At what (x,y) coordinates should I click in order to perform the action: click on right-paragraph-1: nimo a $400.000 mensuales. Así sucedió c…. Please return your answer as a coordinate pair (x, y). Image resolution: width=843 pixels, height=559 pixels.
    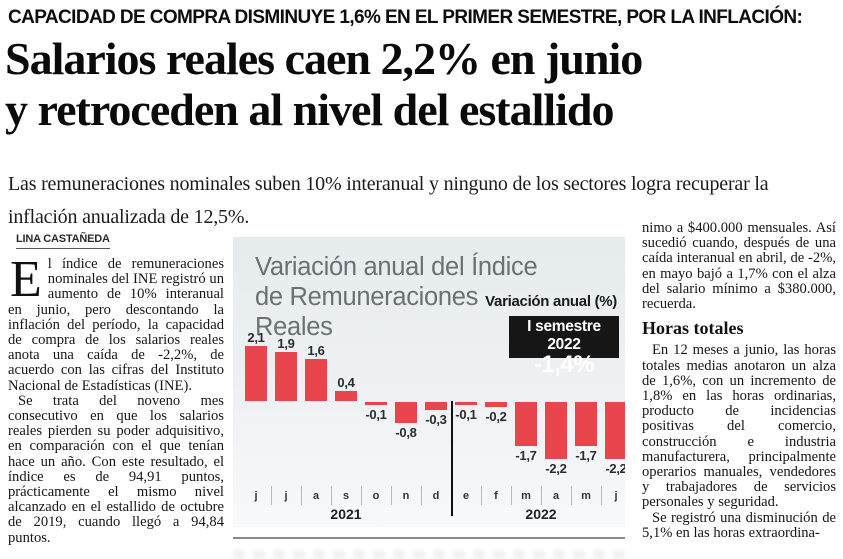
    Looking at the image, I should click on (739, 267).